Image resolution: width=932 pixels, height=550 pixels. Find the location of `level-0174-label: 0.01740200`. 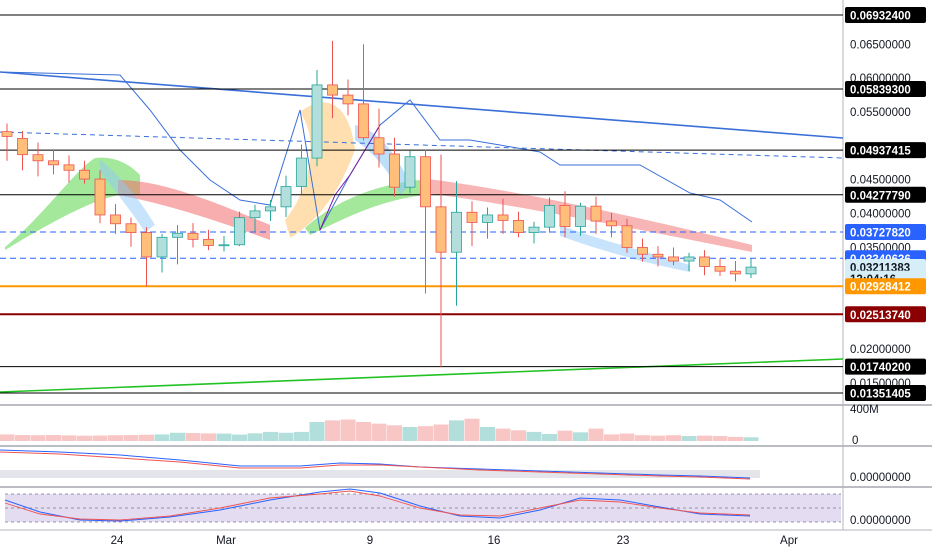

level-0174-label: 0.01740200 is located at coordinates (880, 368).